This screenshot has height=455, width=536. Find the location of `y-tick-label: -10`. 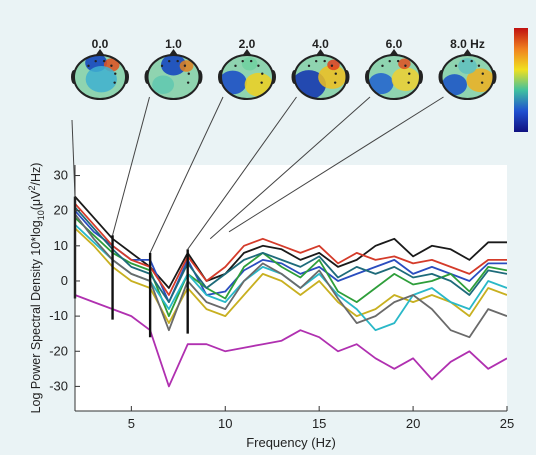

y-tick-label: -10 is located at coordinates (58, 315).